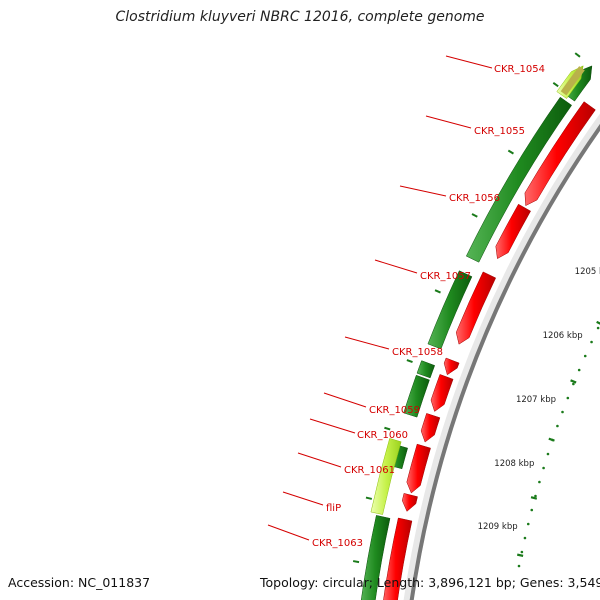 This screenshot has height=600, width=600. What do you see at coordinates (519, 69) in the screenshot?
I see `gene-label: CKR_1054` at bounding box center [519, 69].